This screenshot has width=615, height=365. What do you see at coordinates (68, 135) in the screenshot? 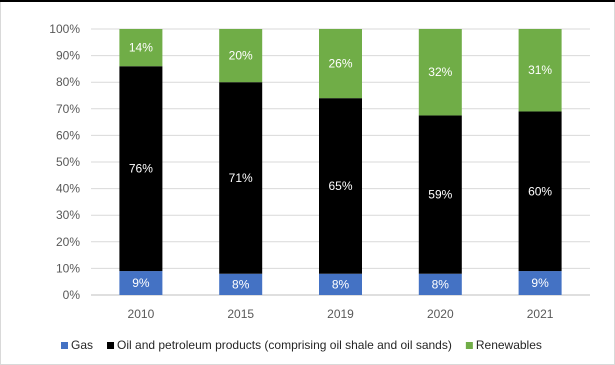
I see `y-tick-label: 60%` at bounding box center [68, 135].